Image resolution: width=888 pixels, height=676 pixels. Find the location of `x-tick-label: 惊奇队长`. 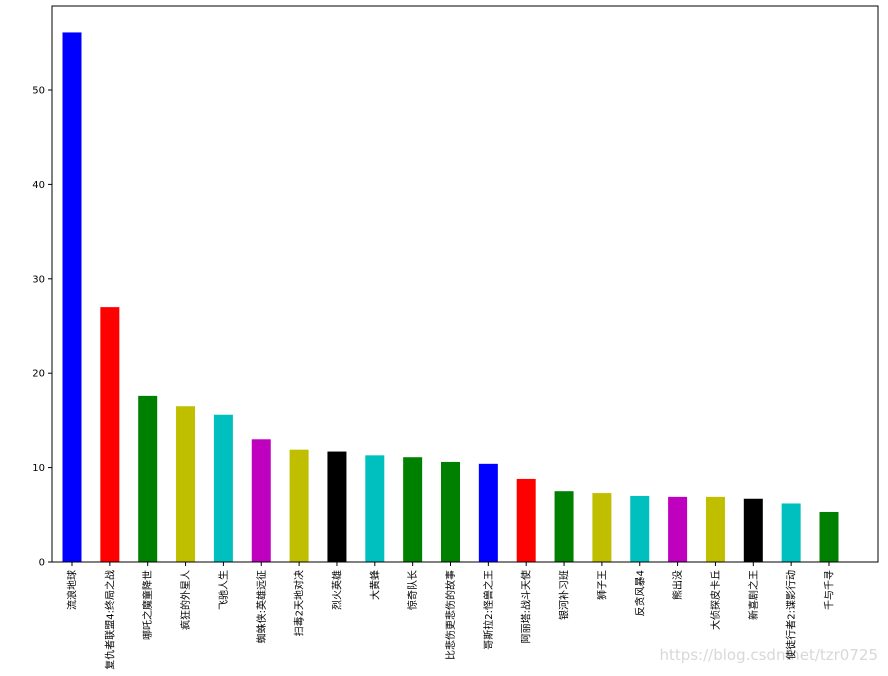

x-tick-label: 惊奇队长 is located at coordinates (412, 590).